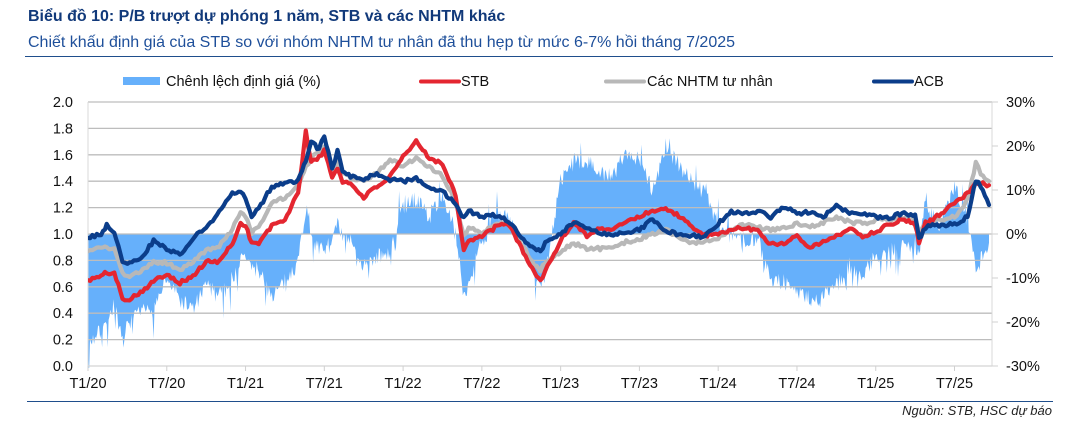 The height and width of the screenshot is (423, 1077). I want to click on left-axis-tick-label: 2.0, so click(63, 103).